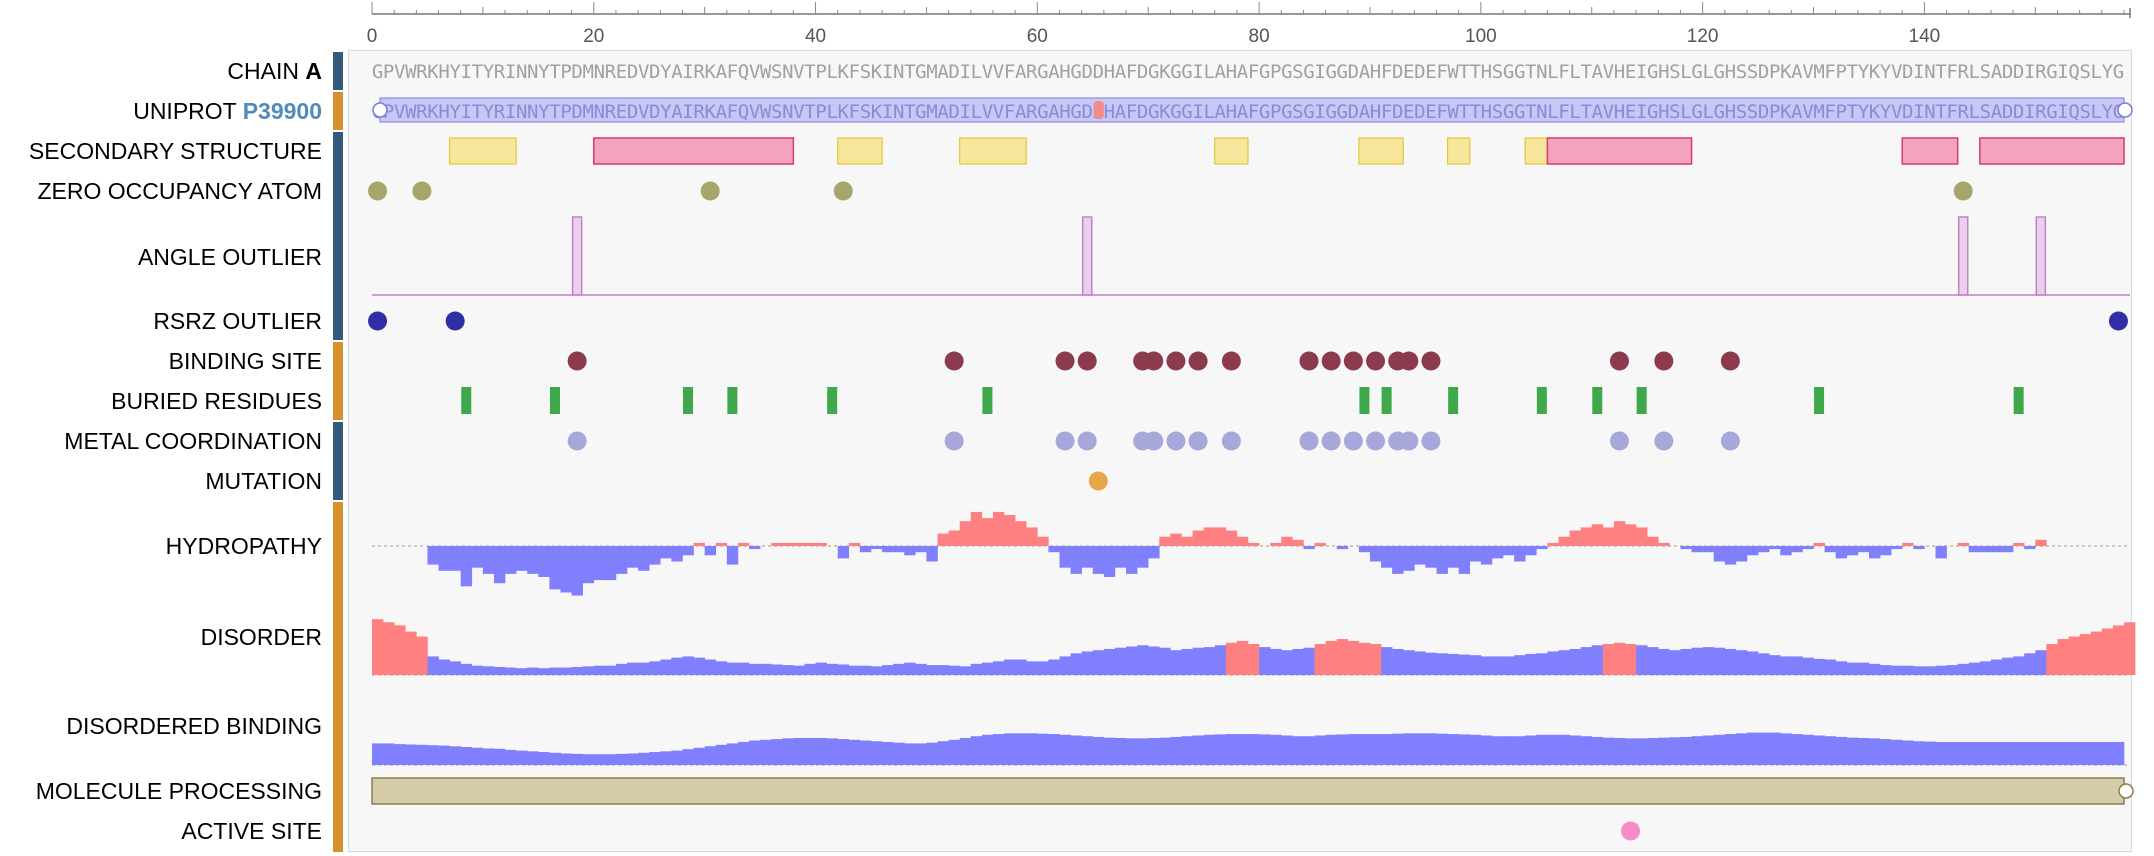 The image size is (2154, 856). I want to click on molecule-processing-chain, so click(1248, 791).